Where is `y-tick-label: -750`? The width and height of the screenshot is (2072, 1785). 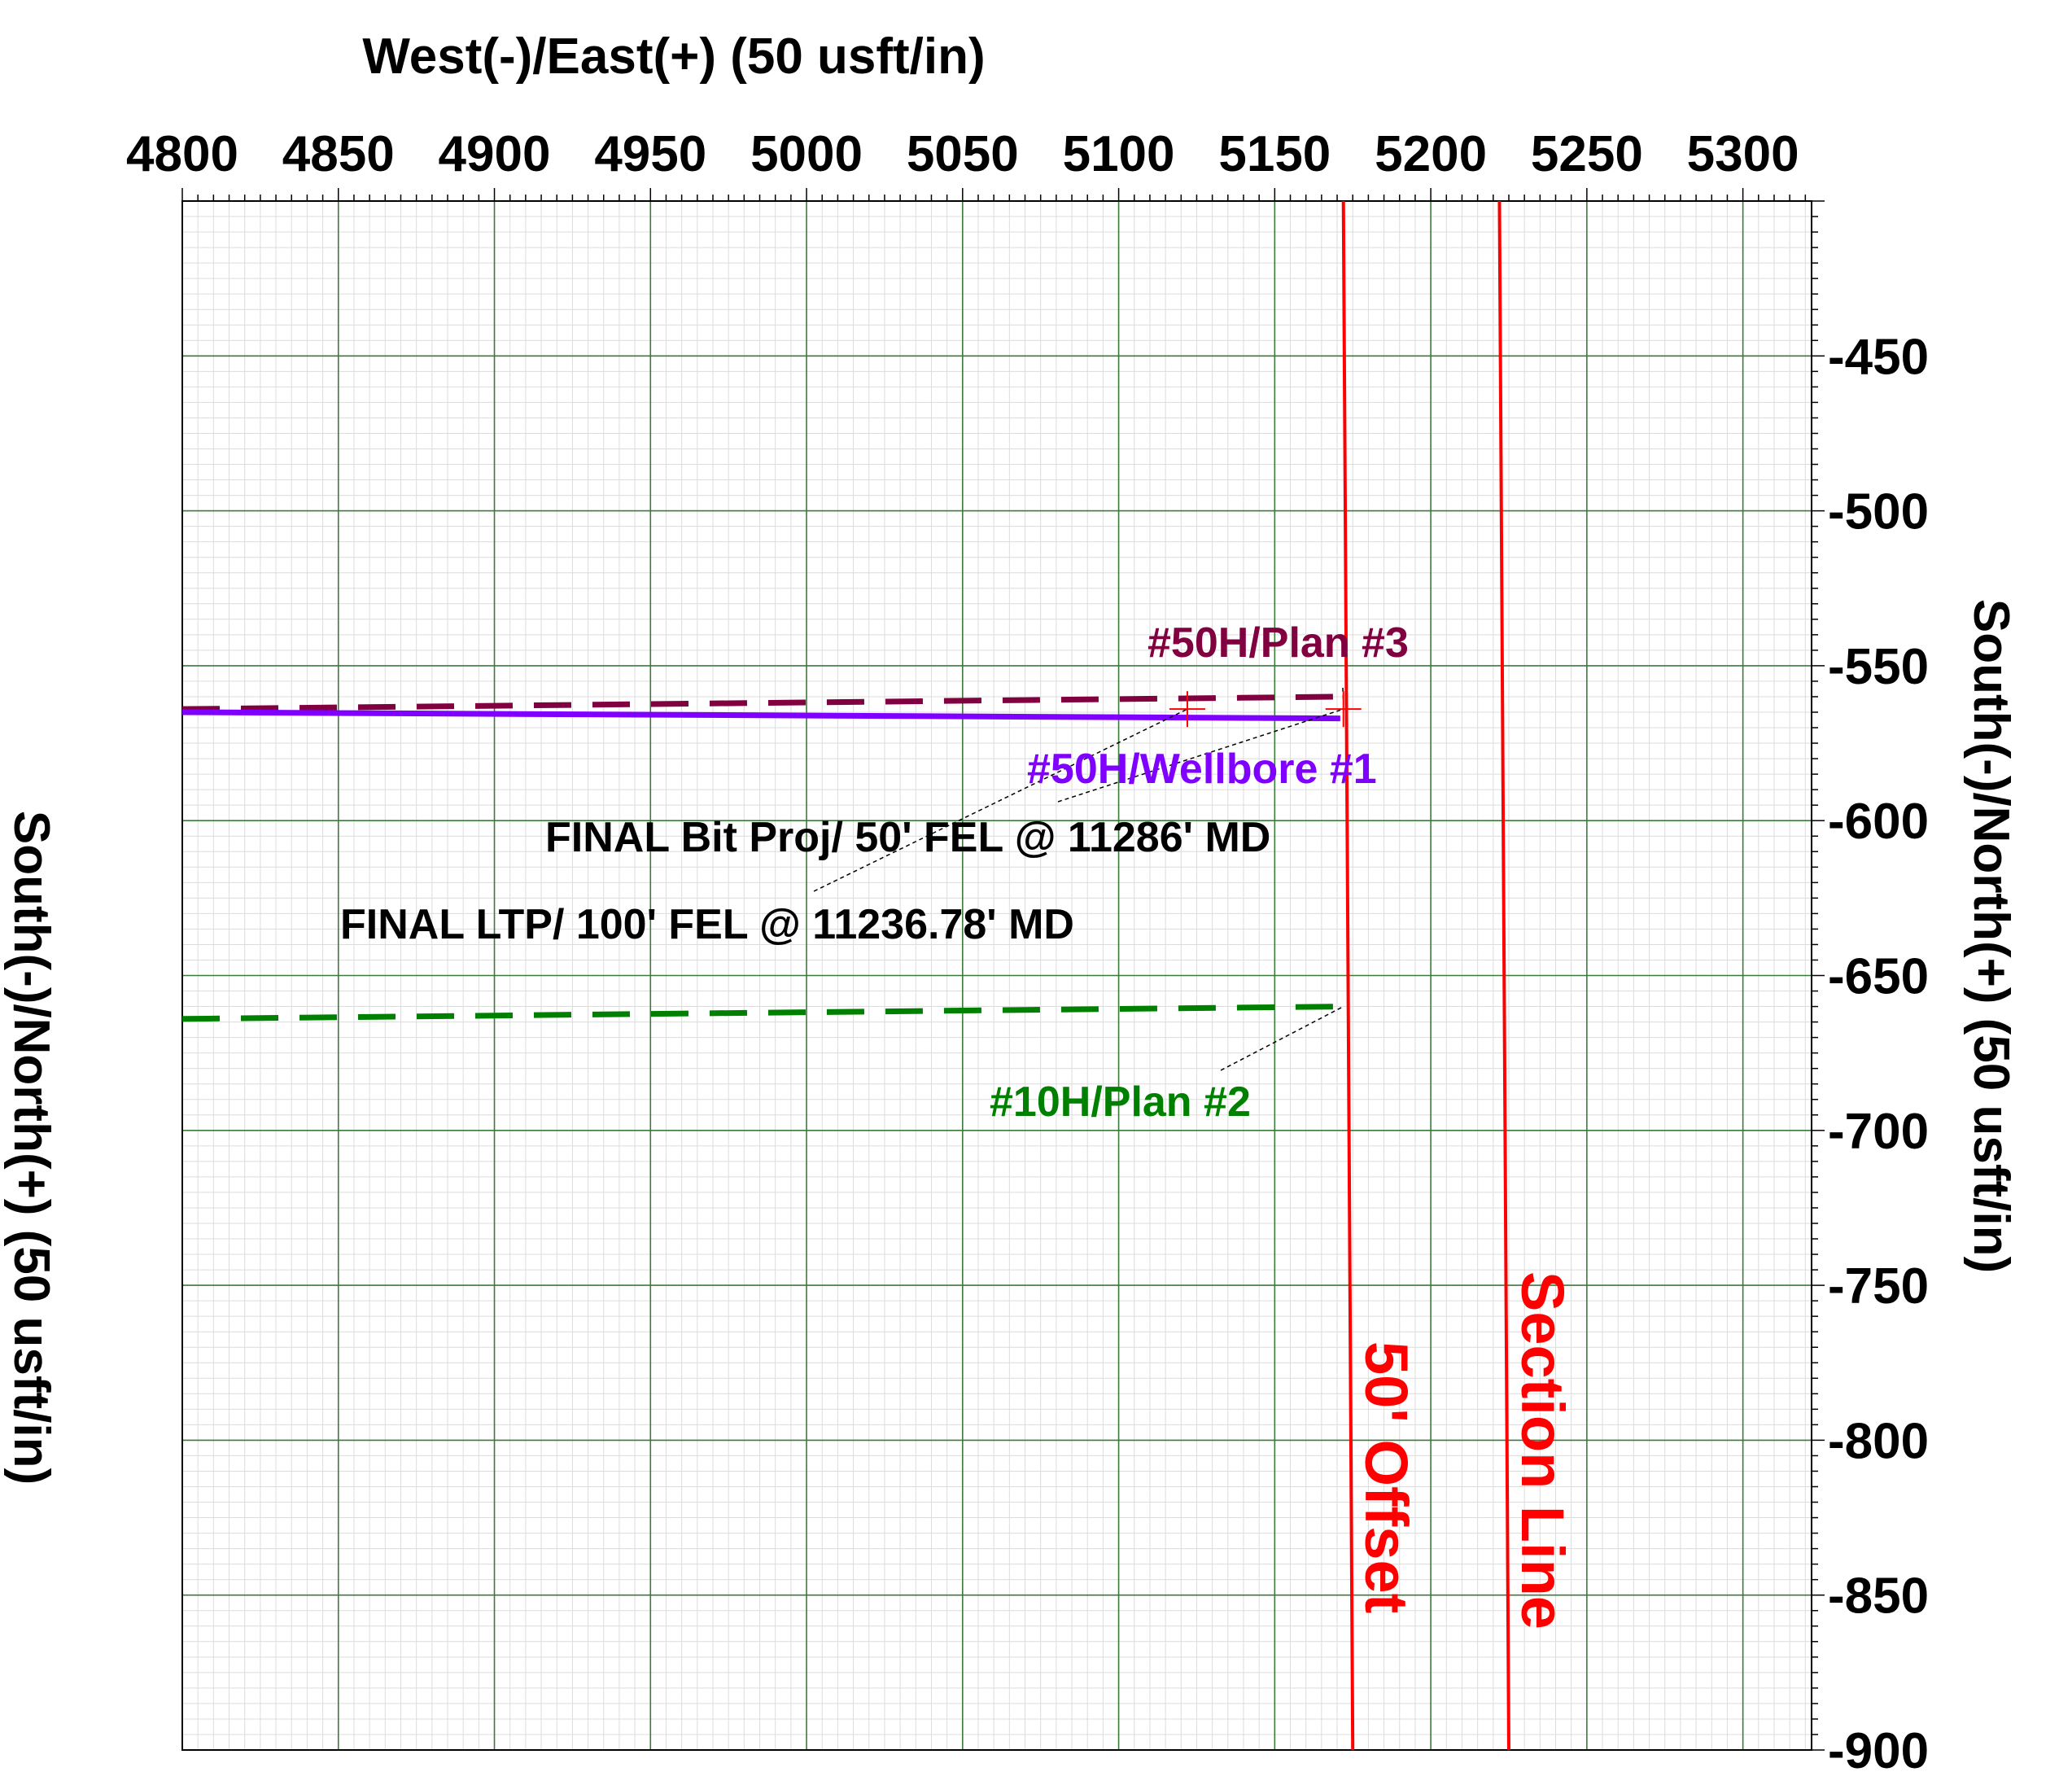 y-tick-label: -750 is located at coordinates (1878, 1286).